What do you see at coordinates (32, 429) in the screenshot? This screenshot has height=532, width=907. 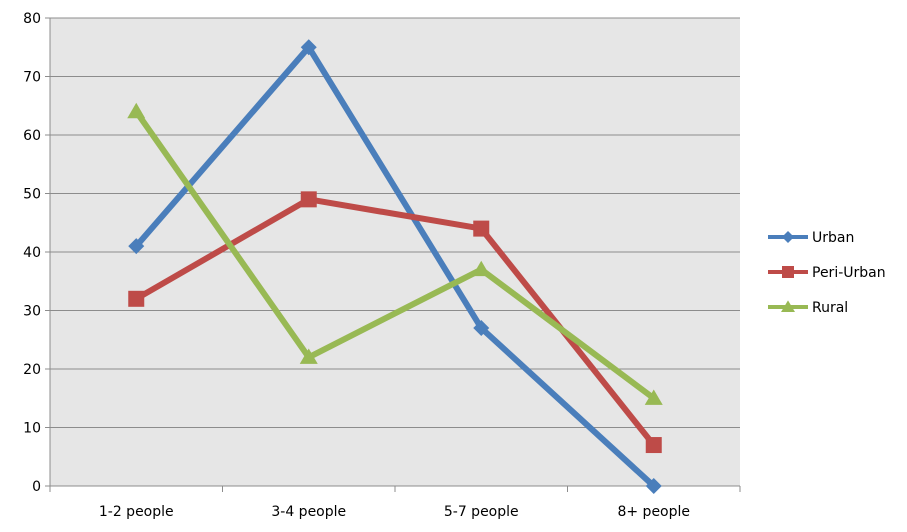 I see `y-tick-label: 10` at bounding box center [32, 429].